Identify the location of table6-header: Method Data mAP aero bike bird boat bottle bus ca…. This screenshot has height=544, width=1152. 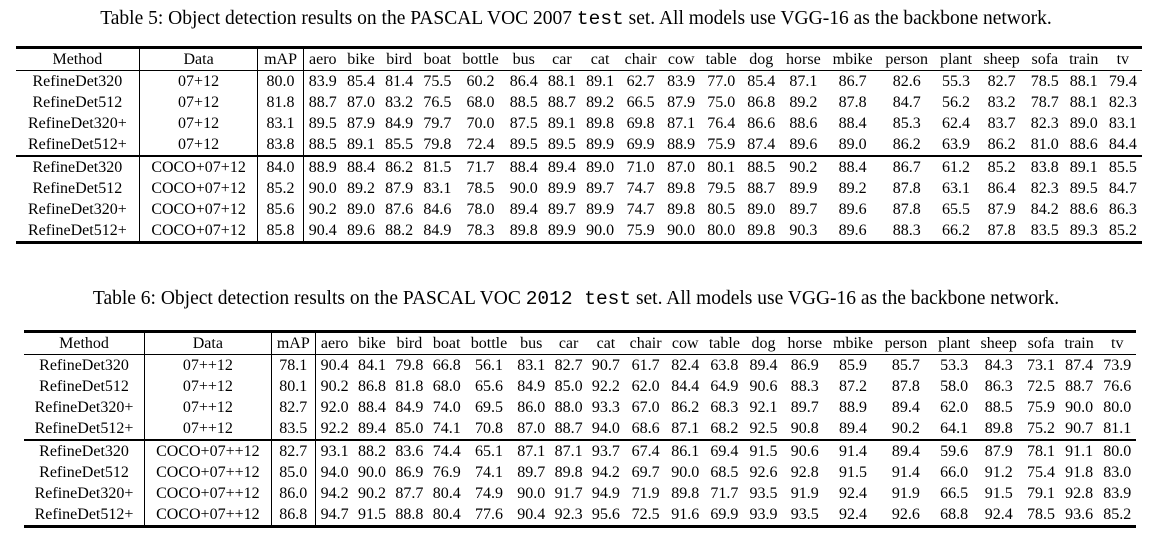
(580, 343).